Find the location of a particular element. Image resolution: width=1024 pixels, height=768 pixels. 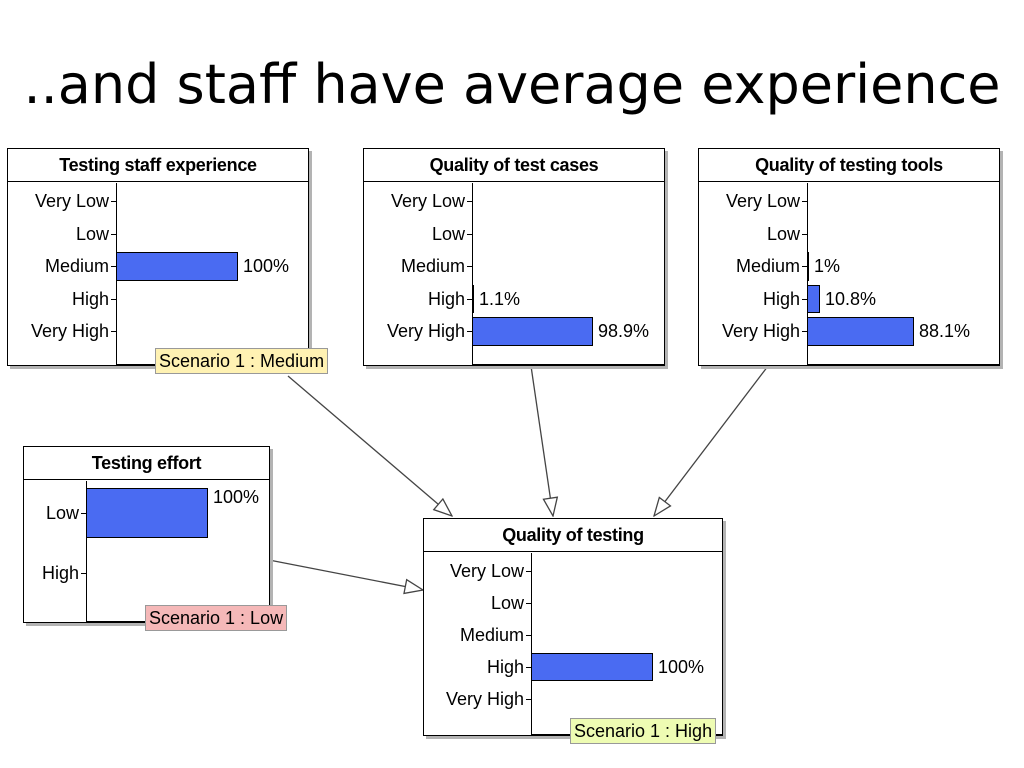

node-title: Quality of test cases is located at coordinates (514, 165).